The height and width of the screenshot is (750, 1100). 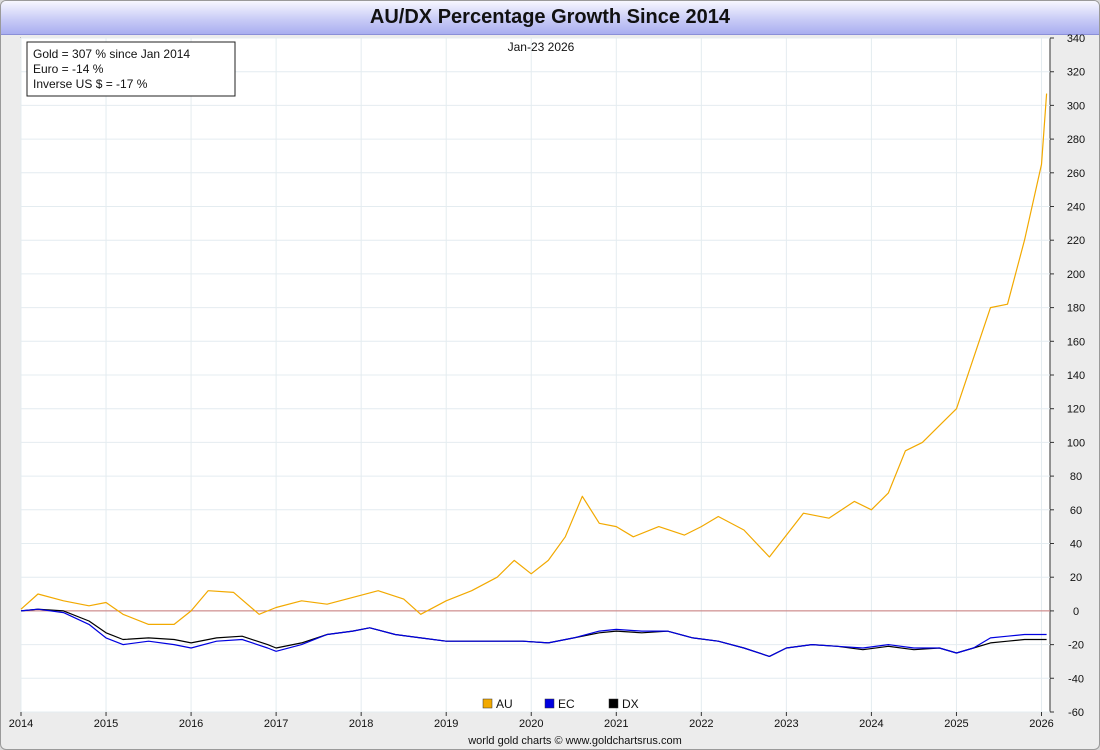 I want to click on legend-swatch-au, so click(x=487, y=703).